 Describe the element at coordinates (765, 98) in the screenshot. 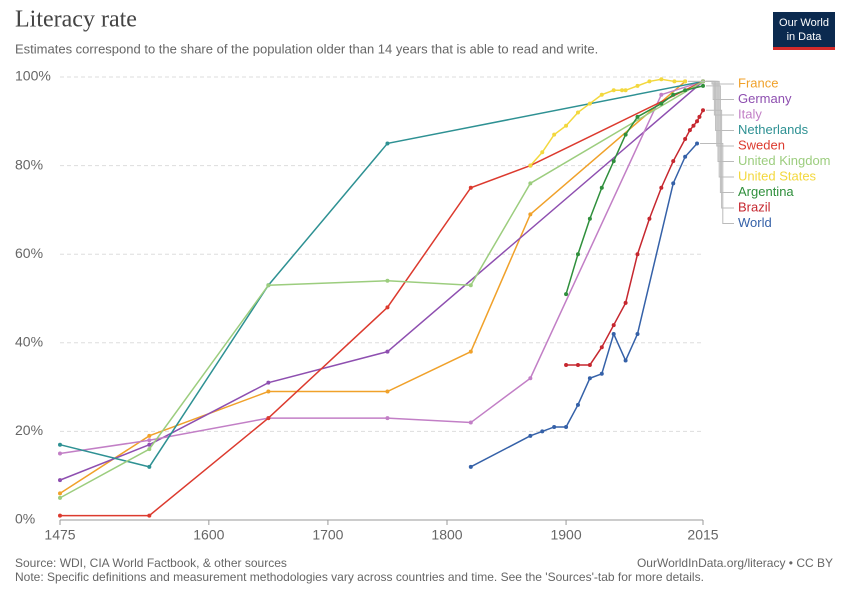

I see `legend-label: Germany` at that location.